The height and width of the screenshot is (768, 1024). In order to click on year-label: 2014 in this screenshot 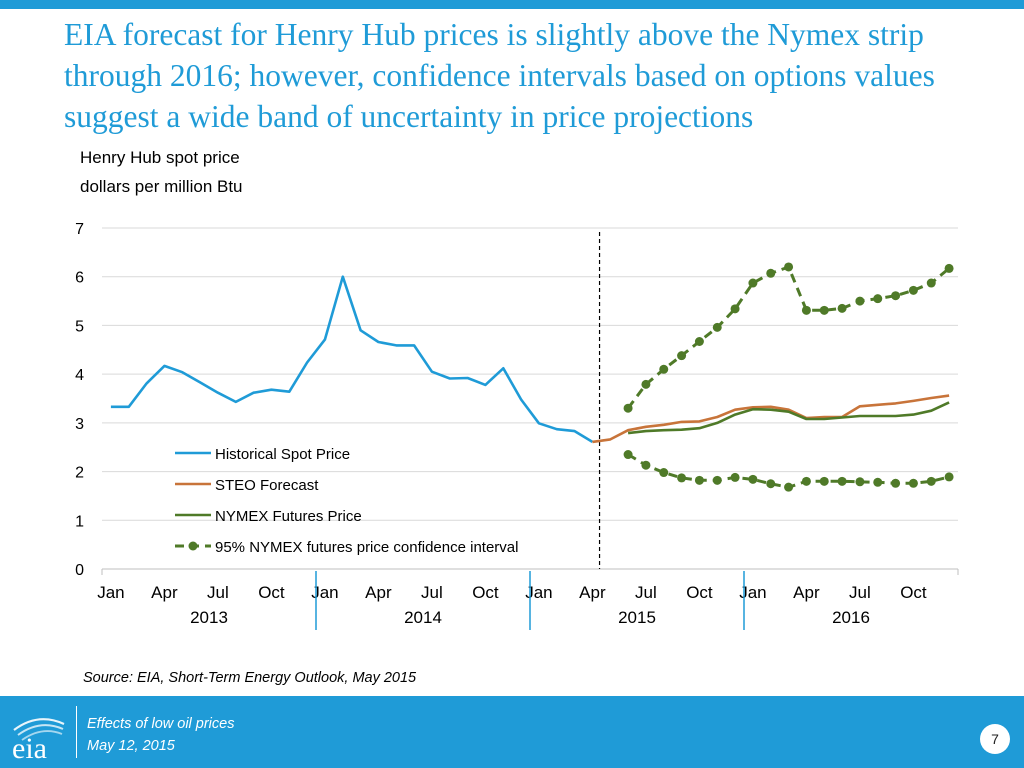, I will do `click(423, 617)`.